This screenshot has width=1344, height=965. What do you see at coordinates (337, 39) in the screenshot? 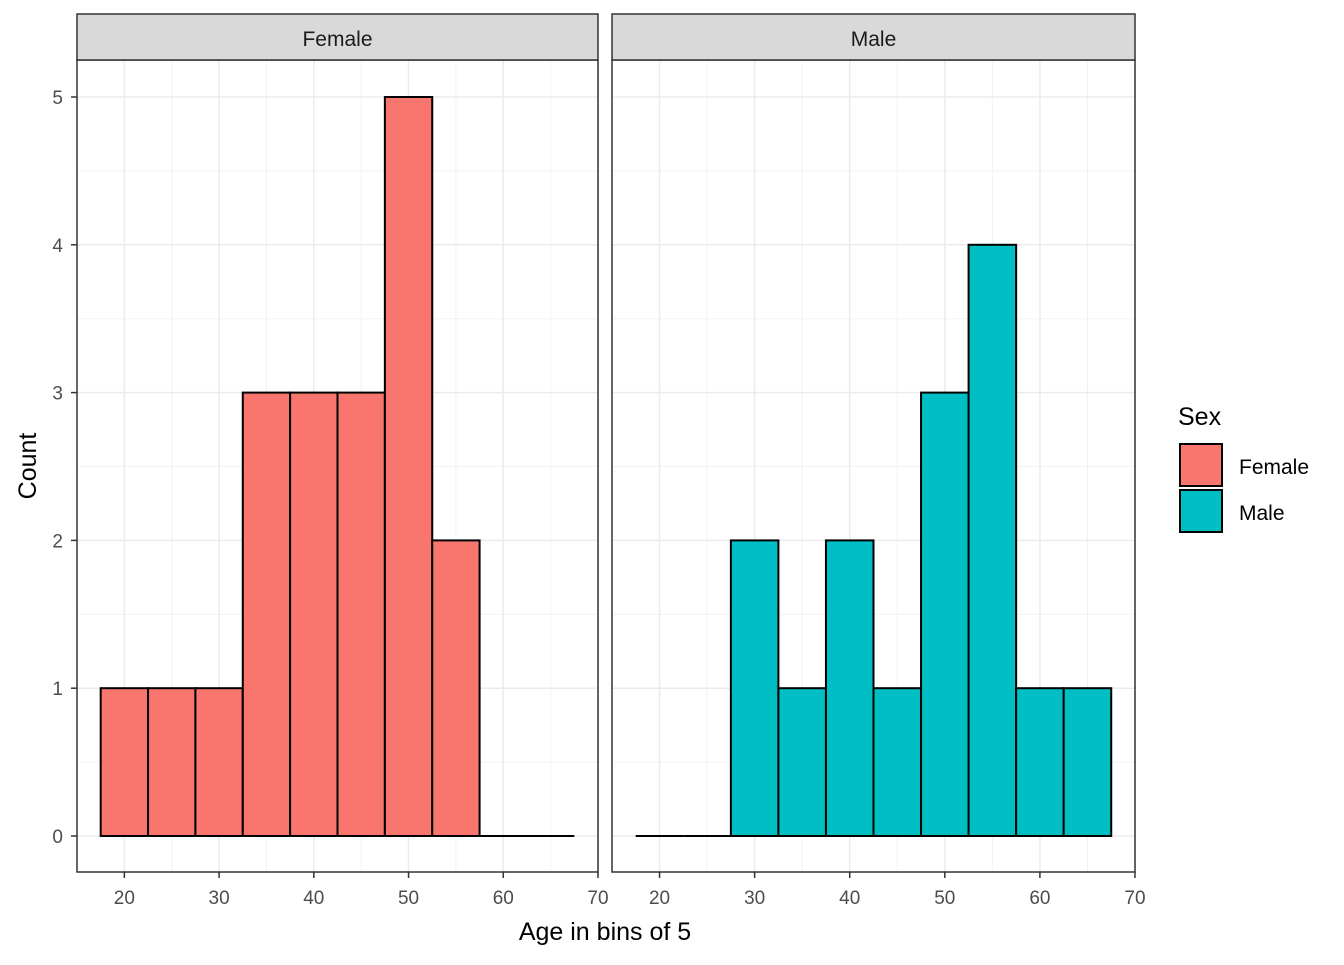
I see `facet-strip-label: Female` at bounding box center [337, 39].